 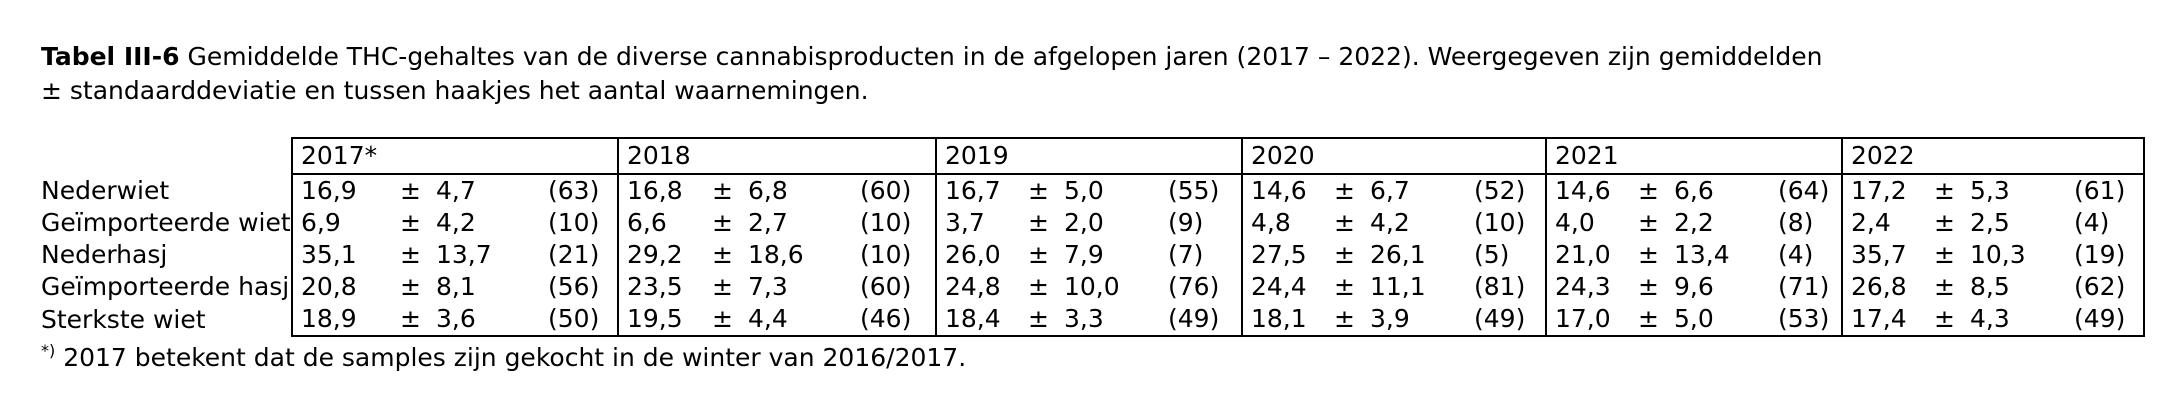 I want to click on sd-value: 4,7, so click(x=456, y=190).